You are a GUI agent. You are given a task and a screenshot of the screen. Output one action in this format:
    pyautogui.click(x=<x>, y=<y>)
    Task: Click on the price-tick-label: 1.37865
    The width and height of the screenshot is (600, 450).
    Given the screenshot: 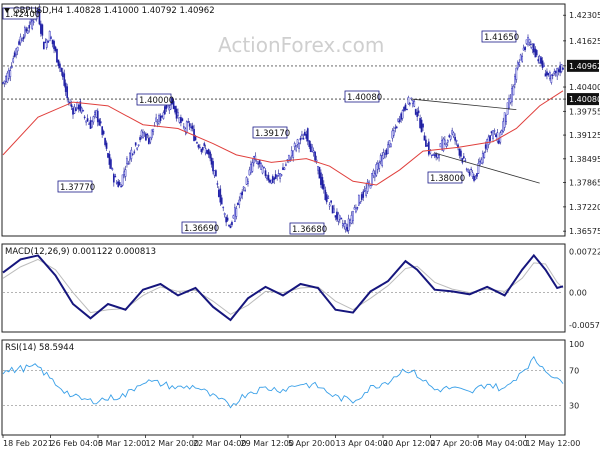 What is the action you would take?
    pyautogui.click(x=584, y=183)
    